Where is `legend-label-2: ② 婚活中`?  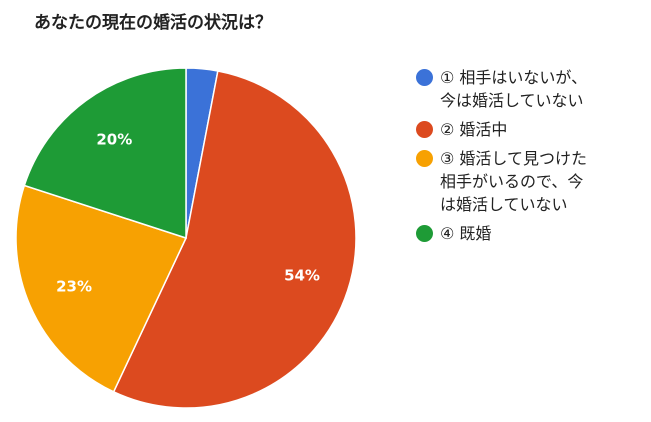 legend-label-2: ② 婚活中 is located at coordinates (474, 129).